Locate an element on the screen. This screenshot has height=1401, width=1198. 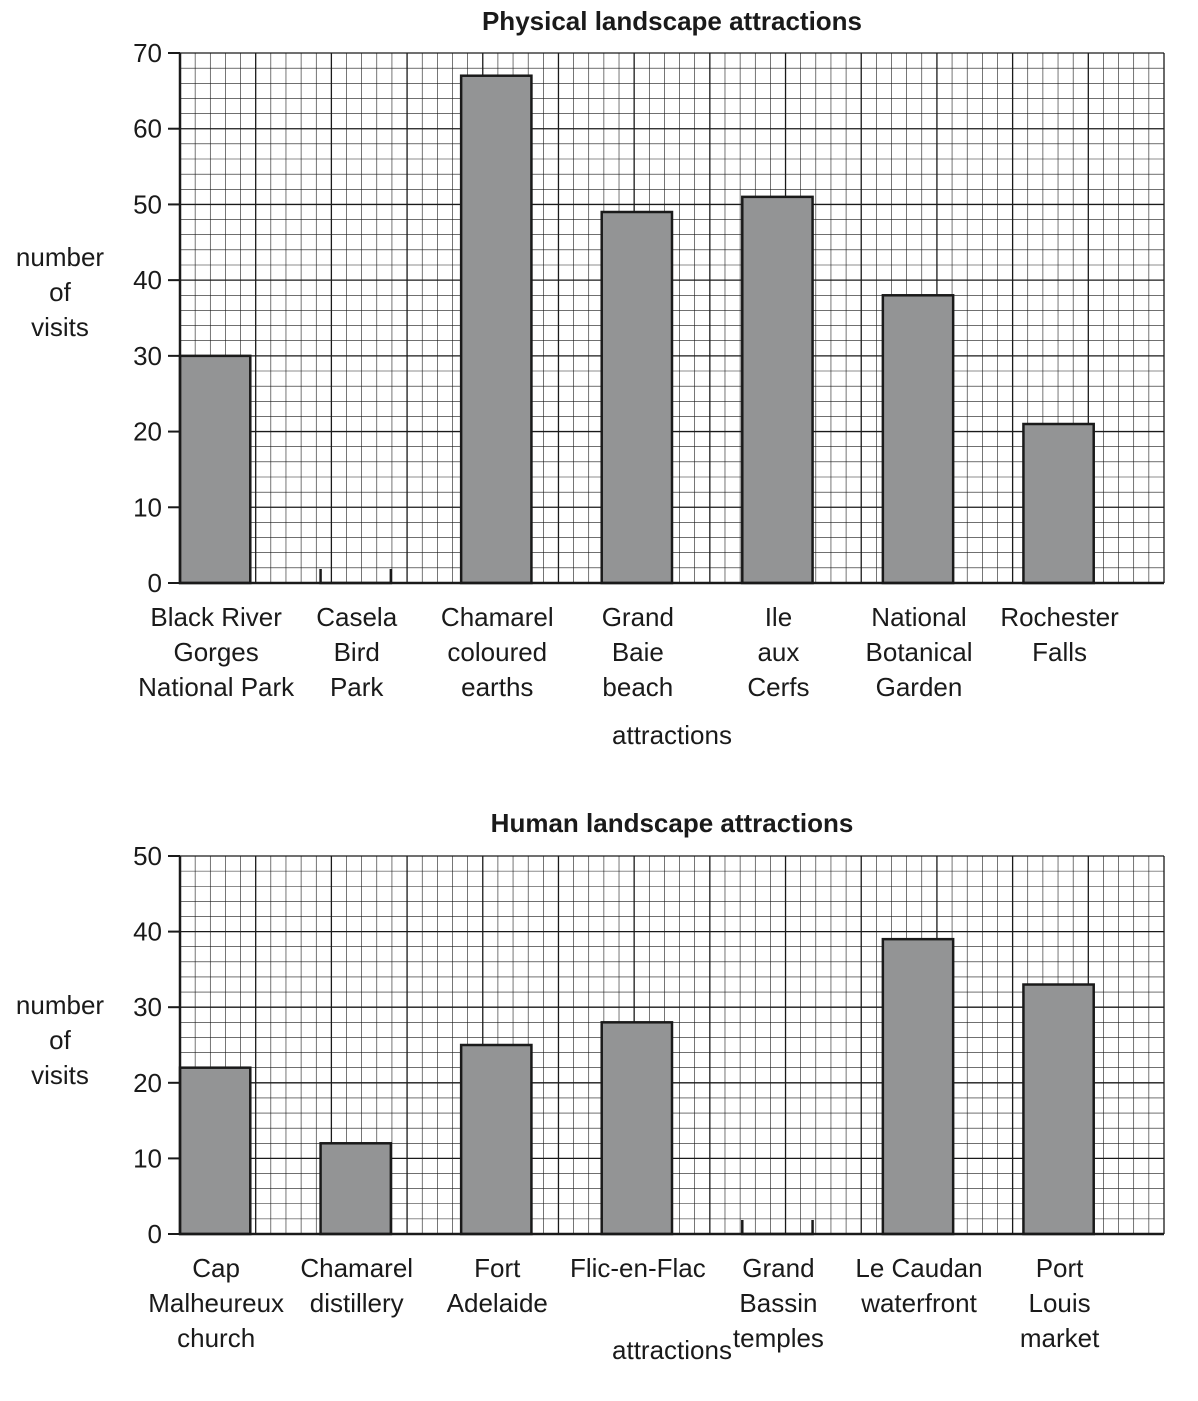
x-tick-label: Chamarel coloured earths is located at coordinates (497, 652).